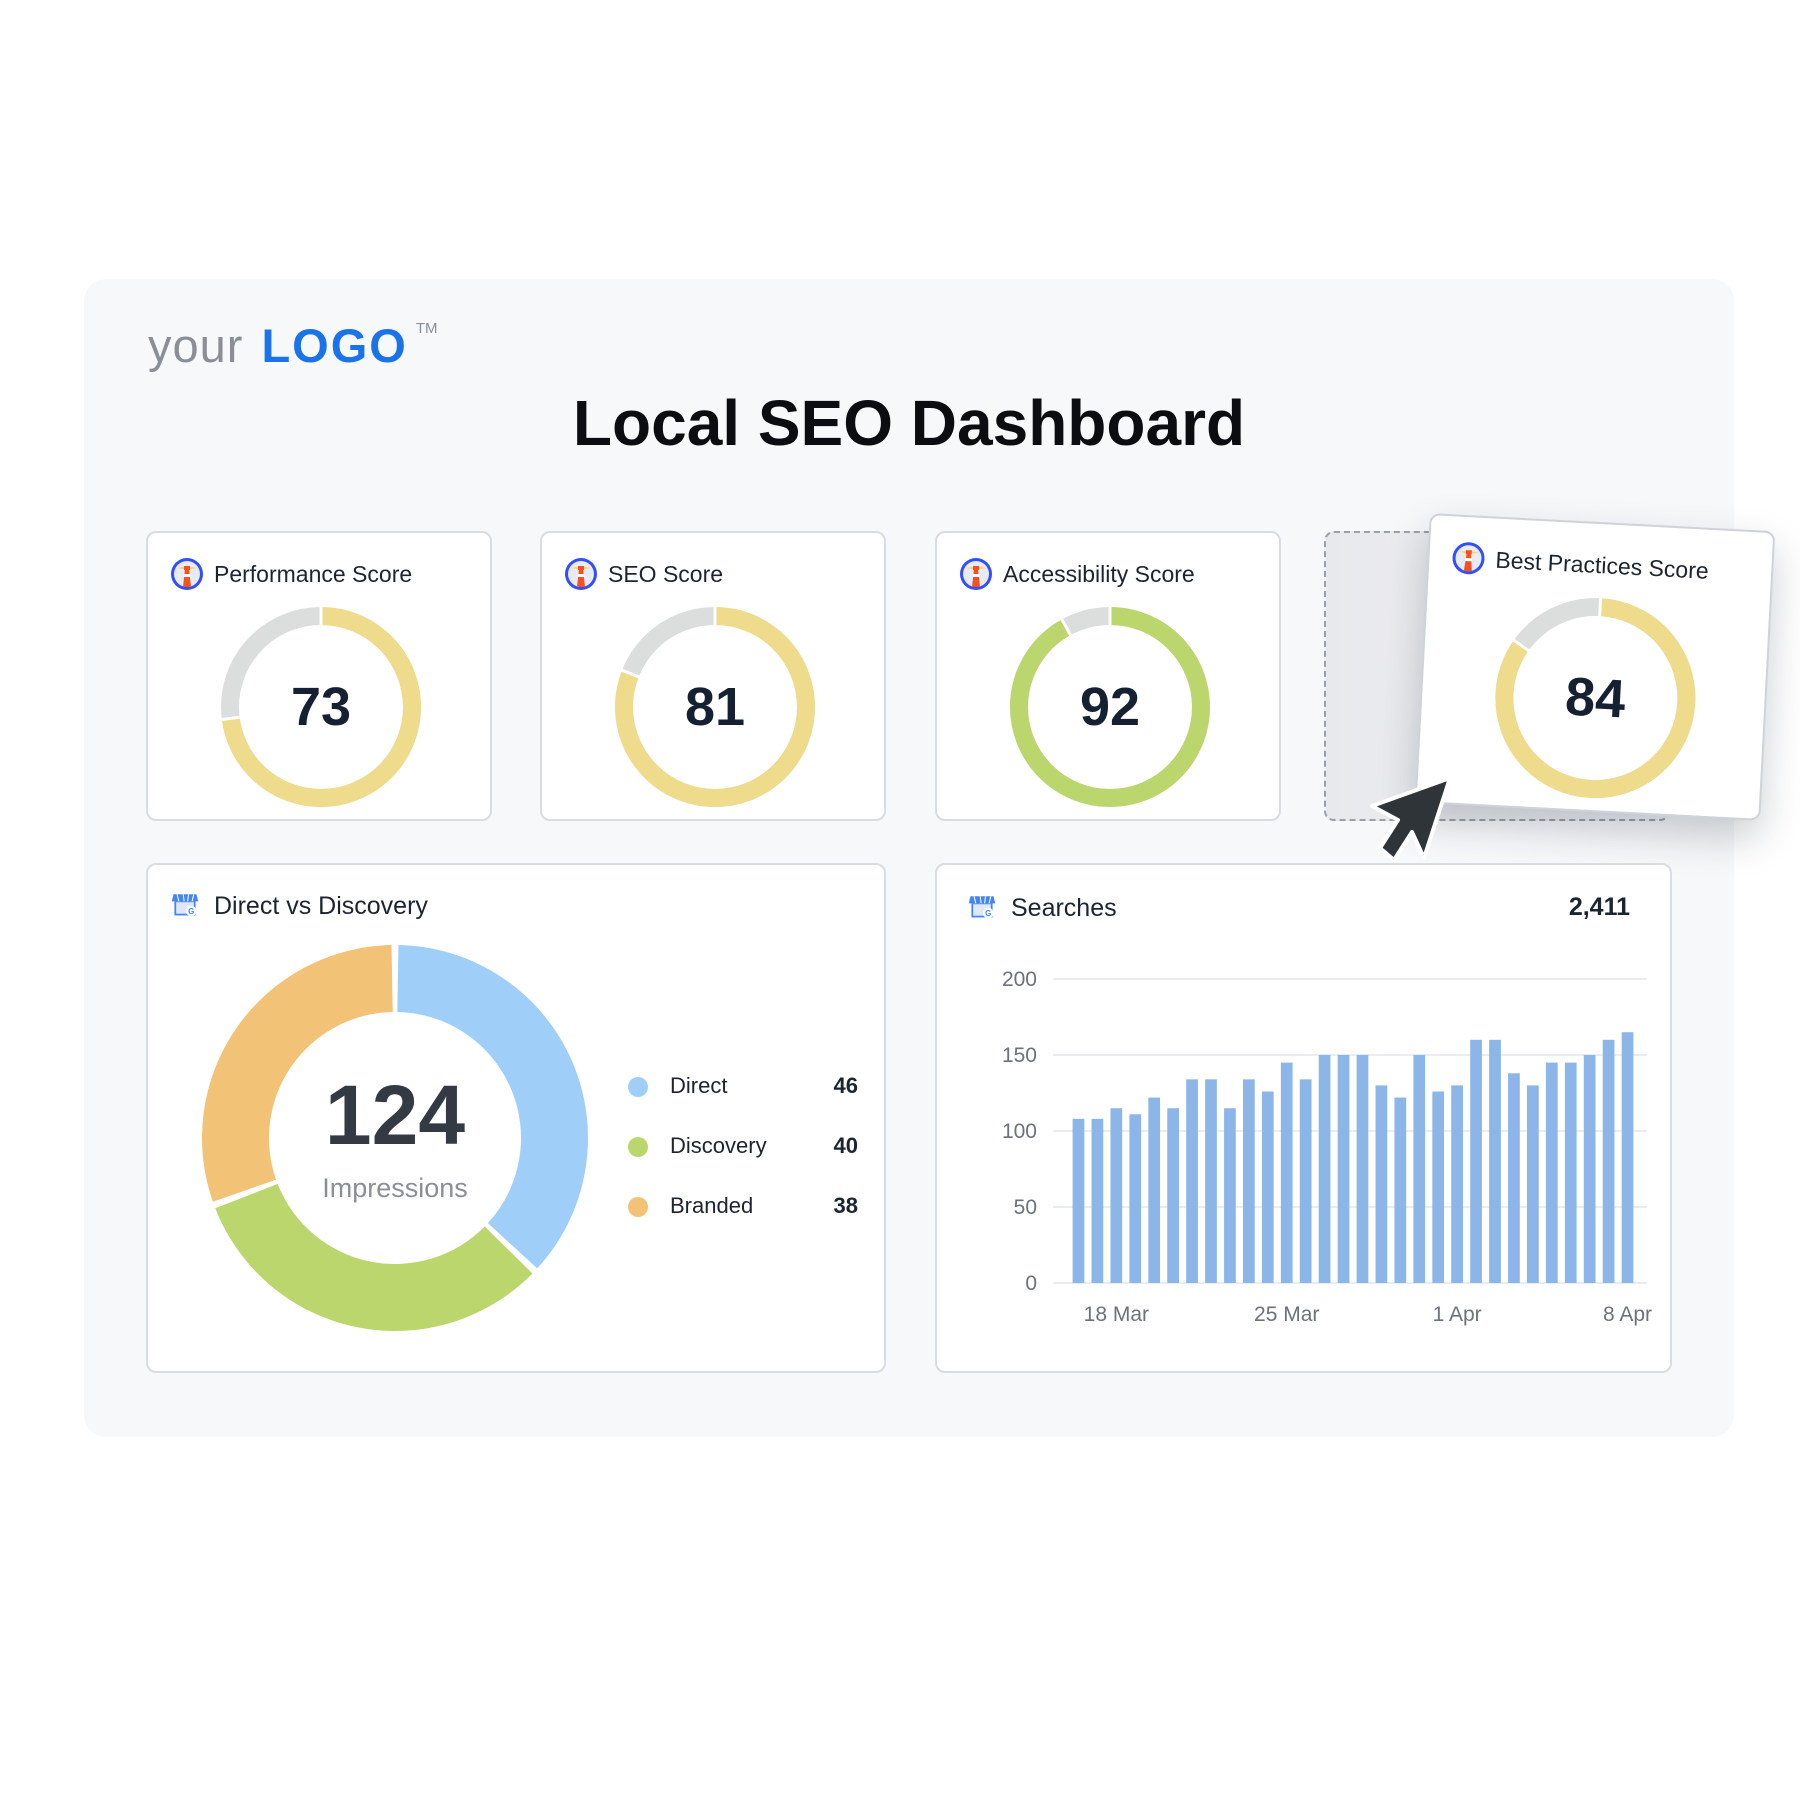  What do you see at coordinates (1116, 1314) in the screenshot?
I see `x-tick-label: 18 Mar` at bounding box center [1116, 1314].